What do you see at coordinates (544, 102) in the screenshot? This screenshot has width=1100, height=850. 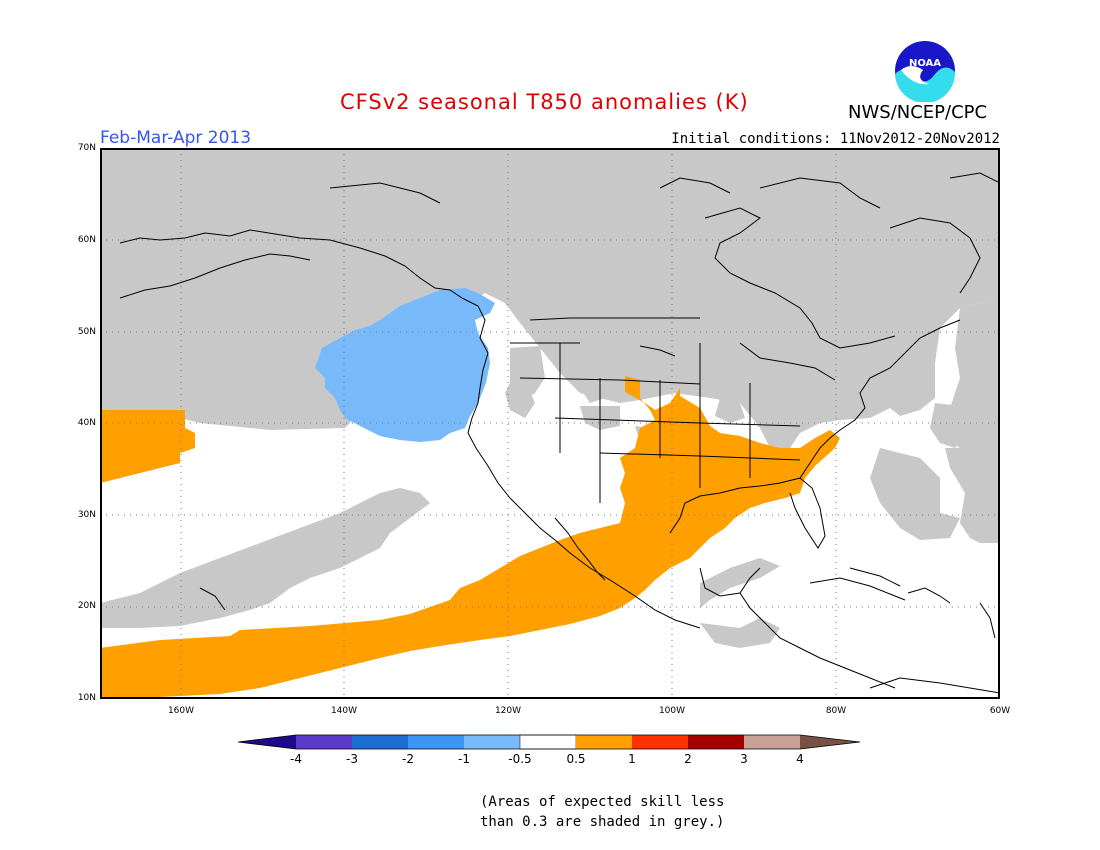 I see `chart-title: CFSv2 seasonal T850 anomalies (K)` at bounding box center [544, 102].